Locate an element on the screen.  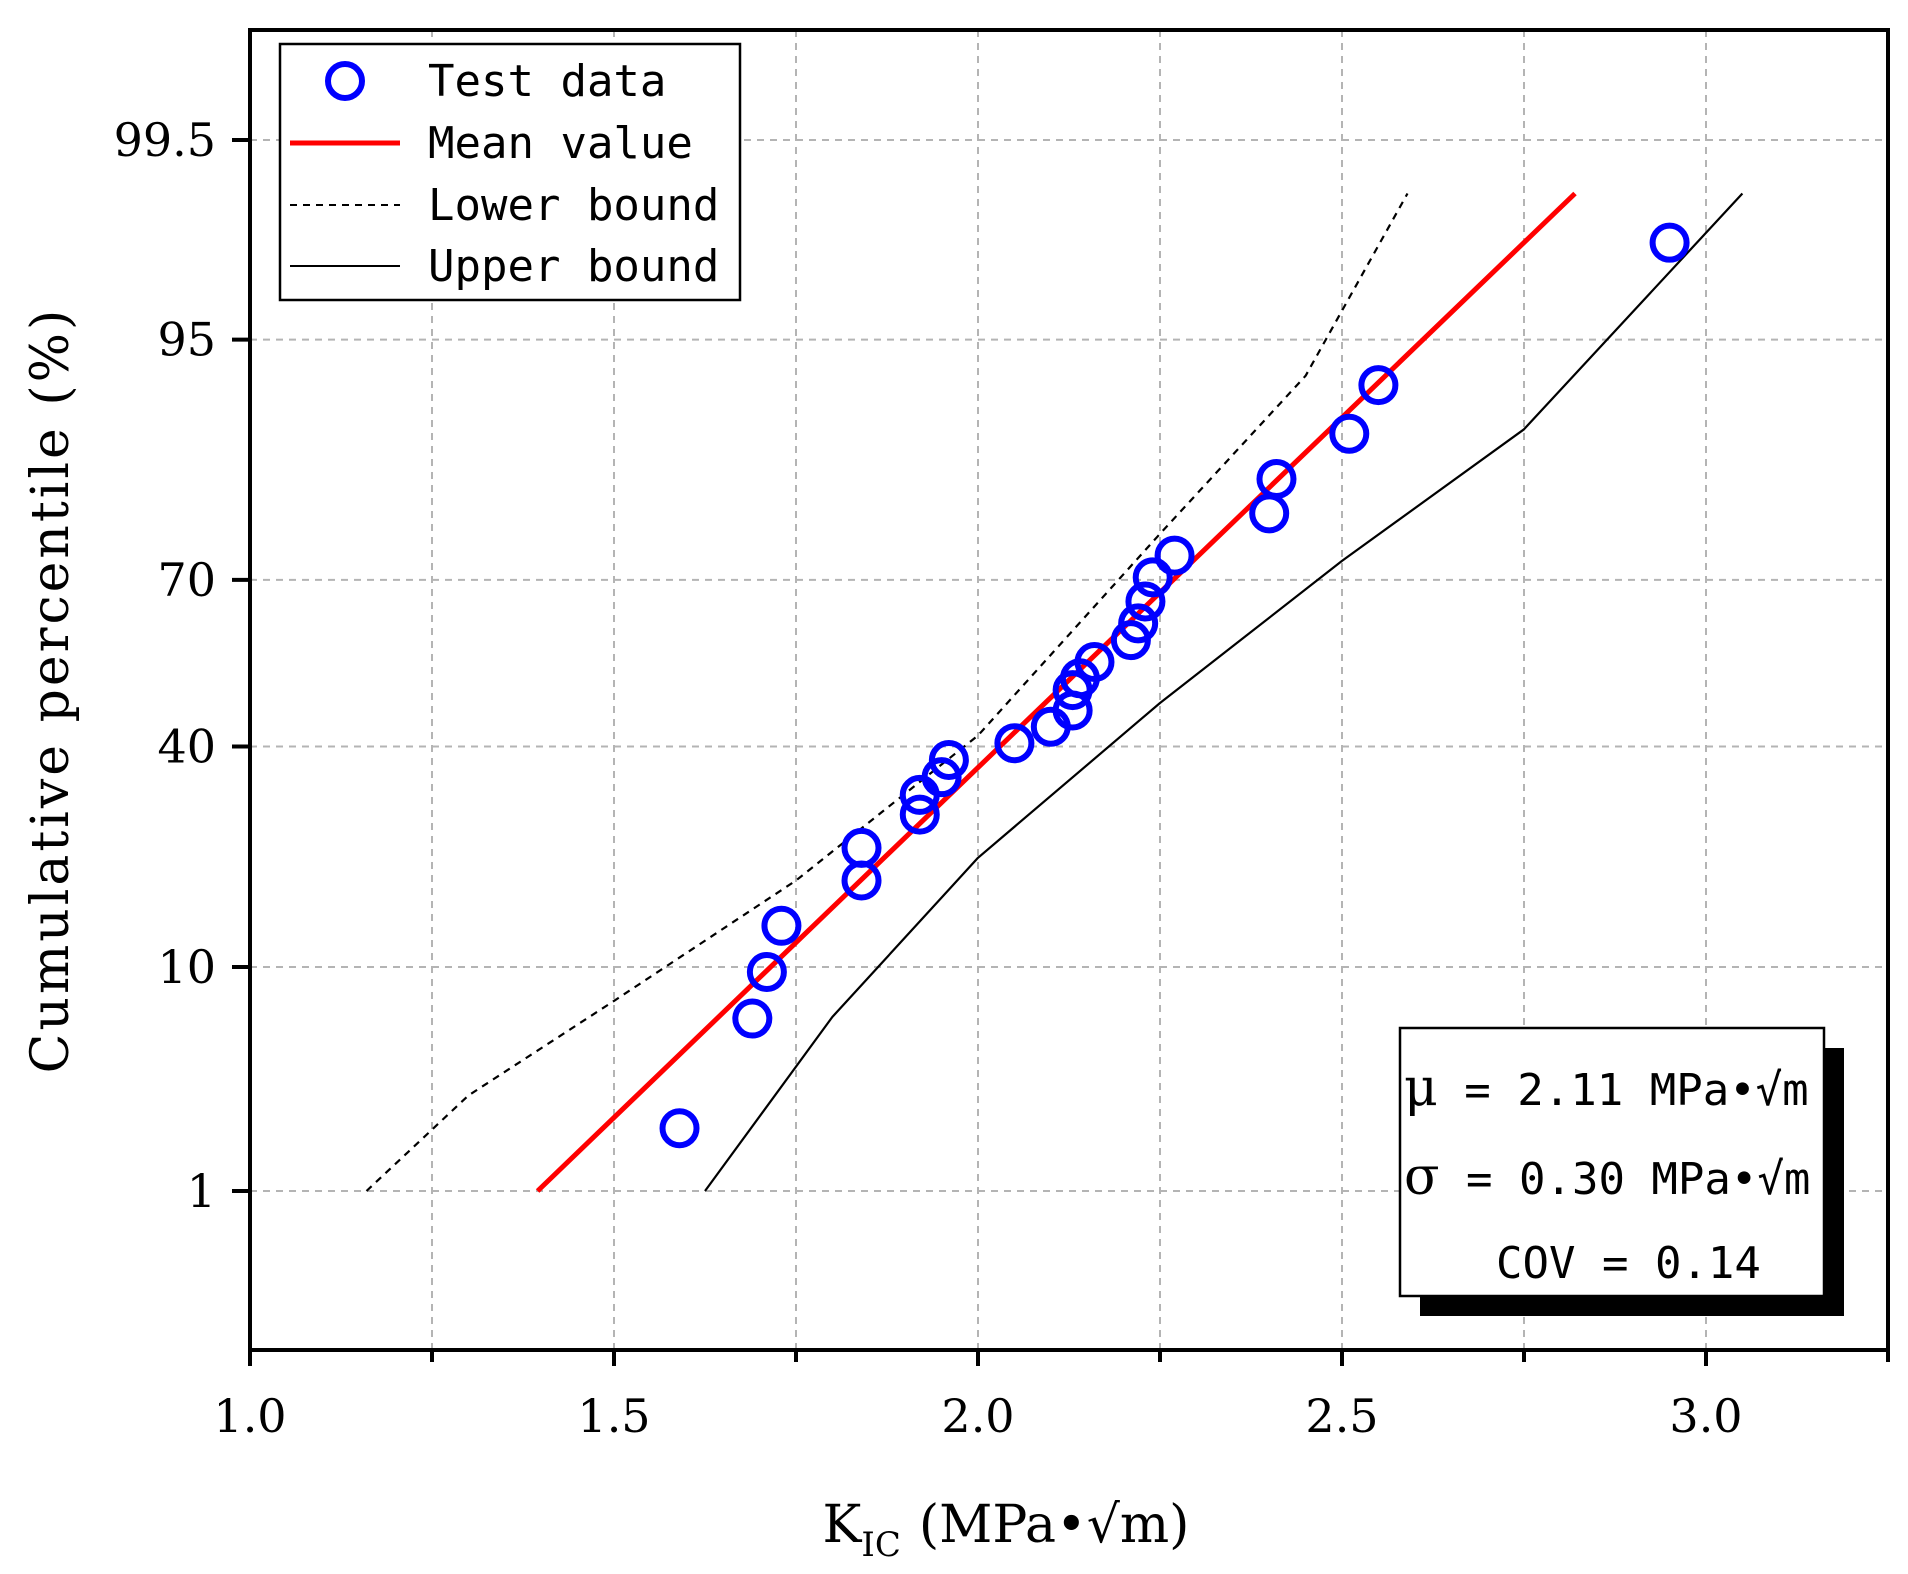
y-tick-labels: 1 10 40 70 95 99.5 is located at coordinates (165, 665).